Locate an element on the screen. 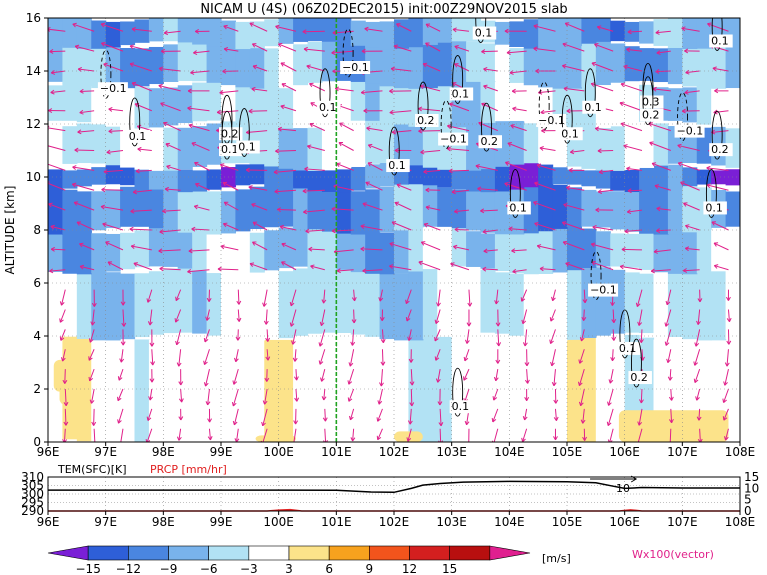  contour-label: 0.1 is located at coordinates (518, 207).